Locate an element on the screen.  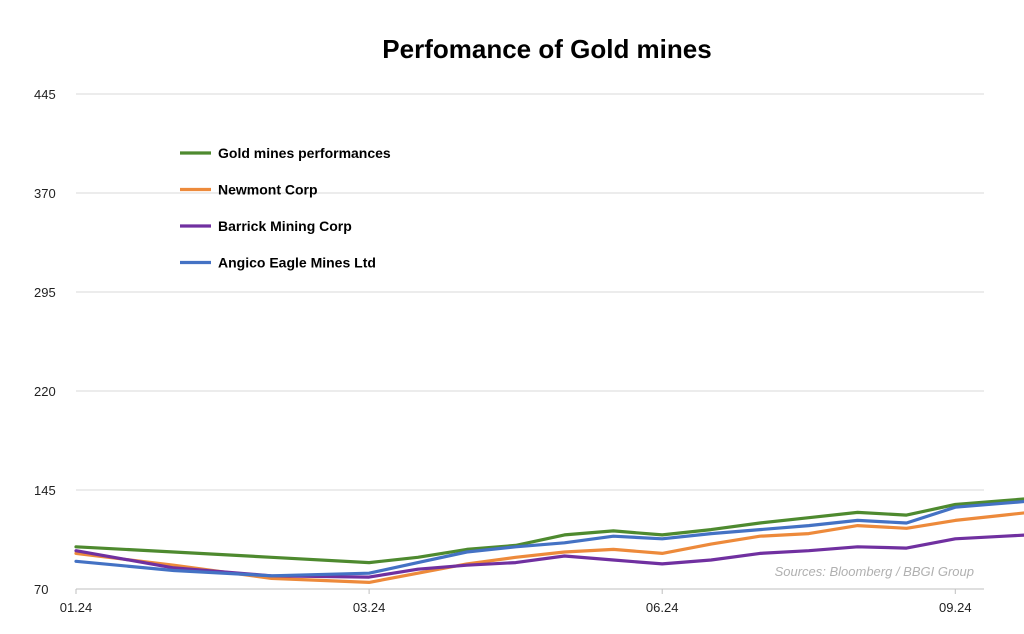
legend-label: Barrick Mining Corp is located at coordinates (285, 226).